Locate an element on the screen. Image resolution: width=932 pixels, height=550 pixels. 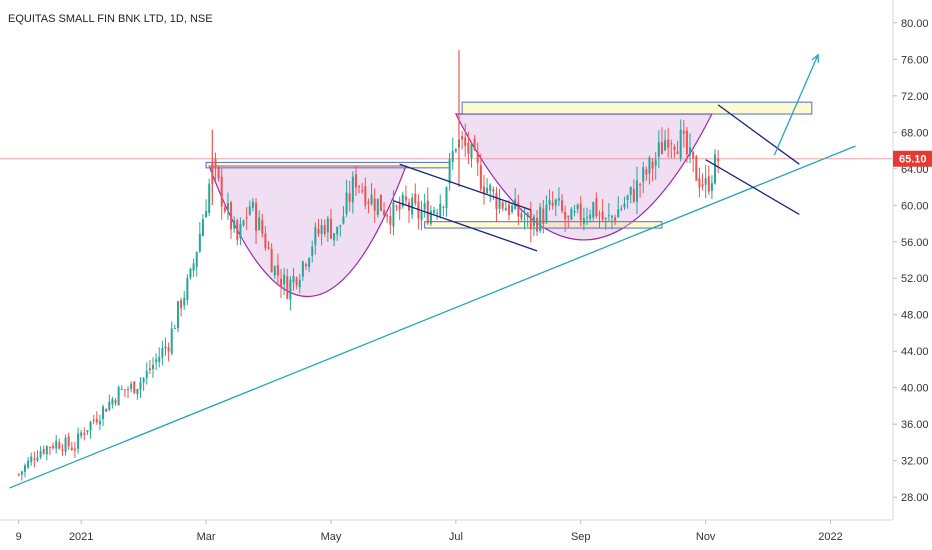
x-tick-label: Sep is located at coordinates (581, 537).